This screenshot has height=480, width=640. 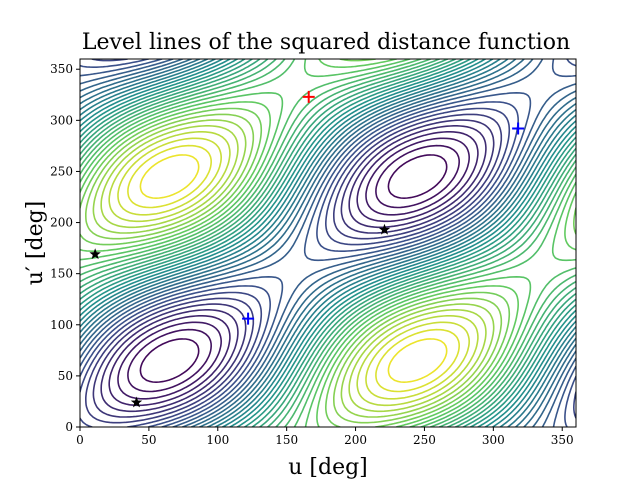 I want to click on x-axis-label: u [deg], so click(x=328, y=467).